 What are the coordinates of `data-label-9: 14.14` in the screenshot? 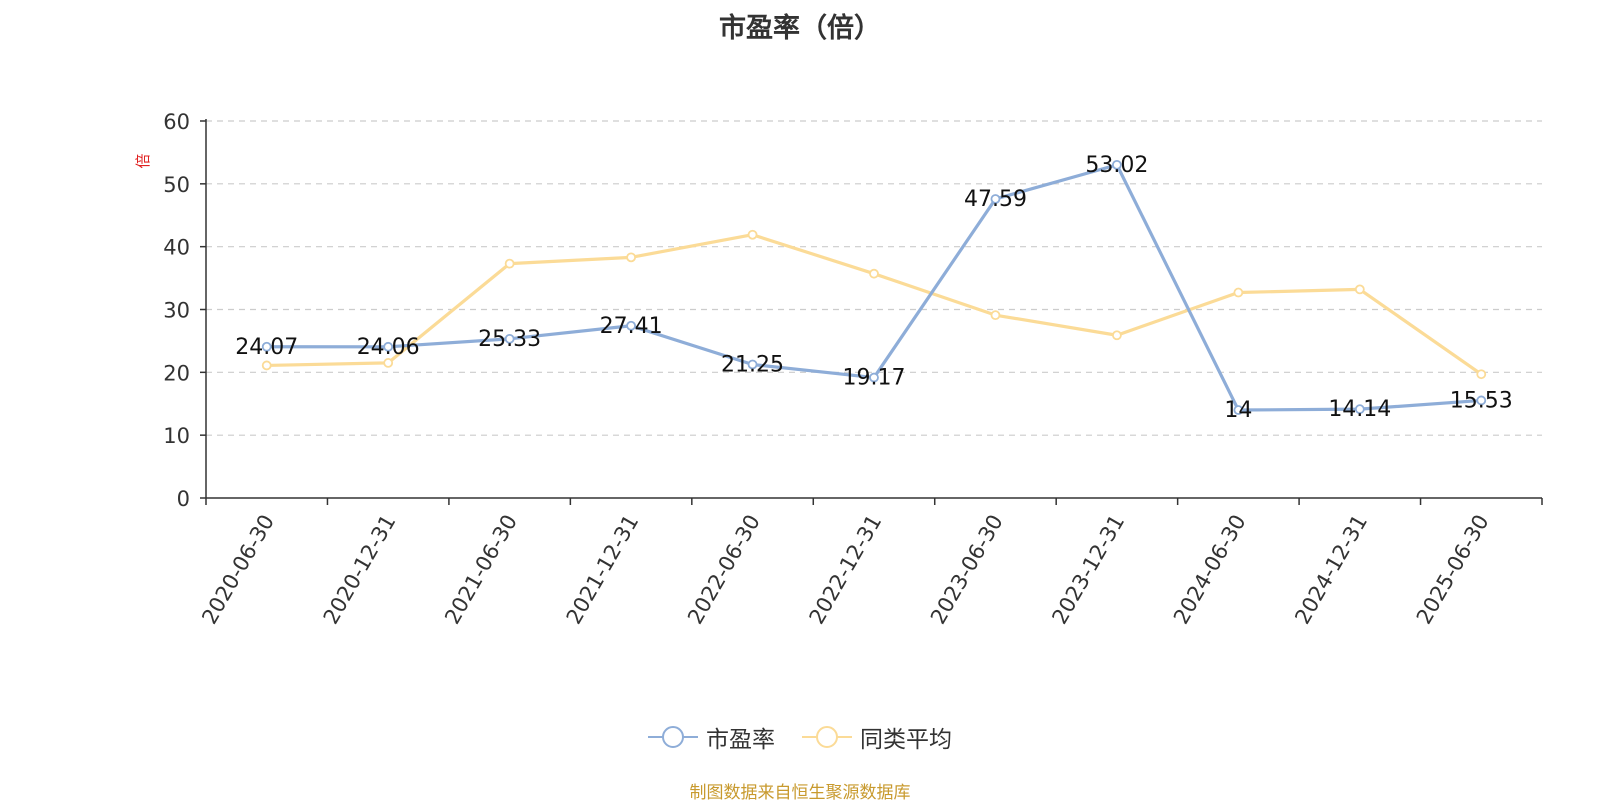 It's located at (1359, 409).